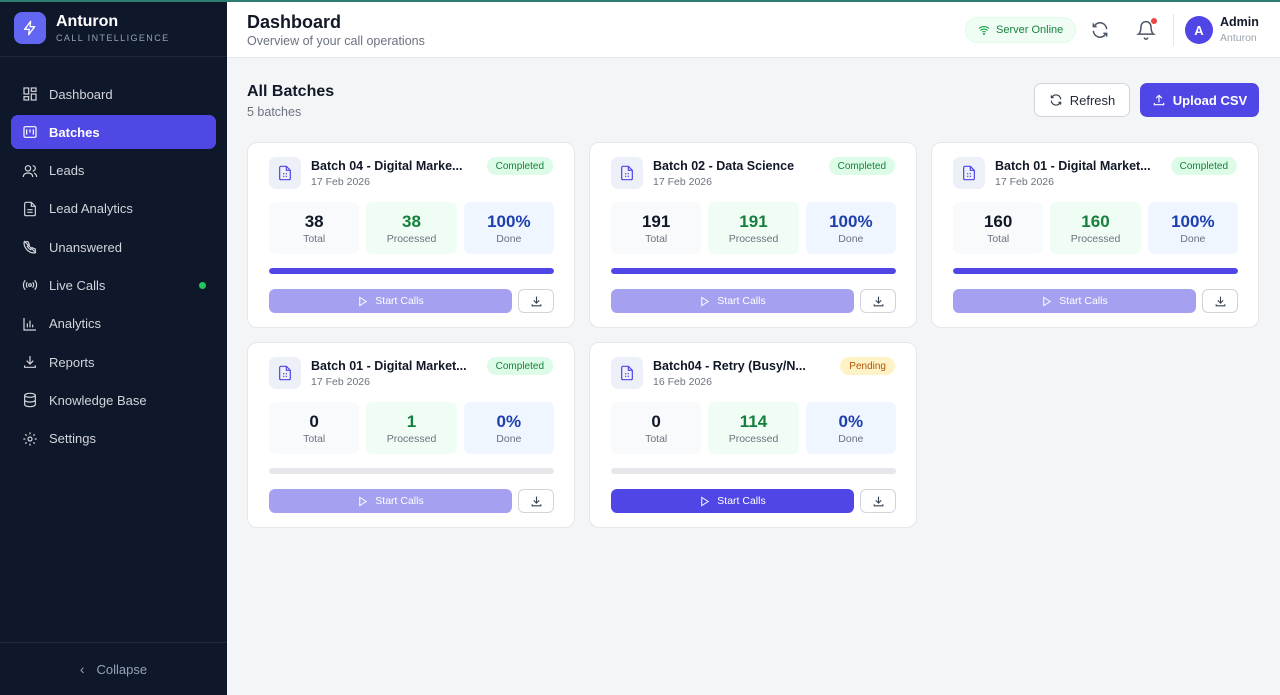  What do you see at coordinates (85, 247) in the screenshot?
I see `sidebar-item-label: Unanswered` at bounding box center [85, 247].